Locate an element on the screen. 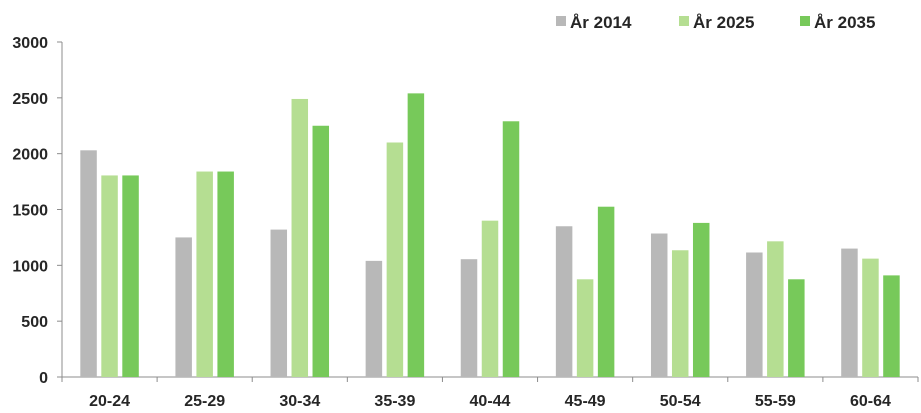 The height and width of the screenshot is (413, 921). x-tick-label: 60-64 is located at coordinates (870, 401).